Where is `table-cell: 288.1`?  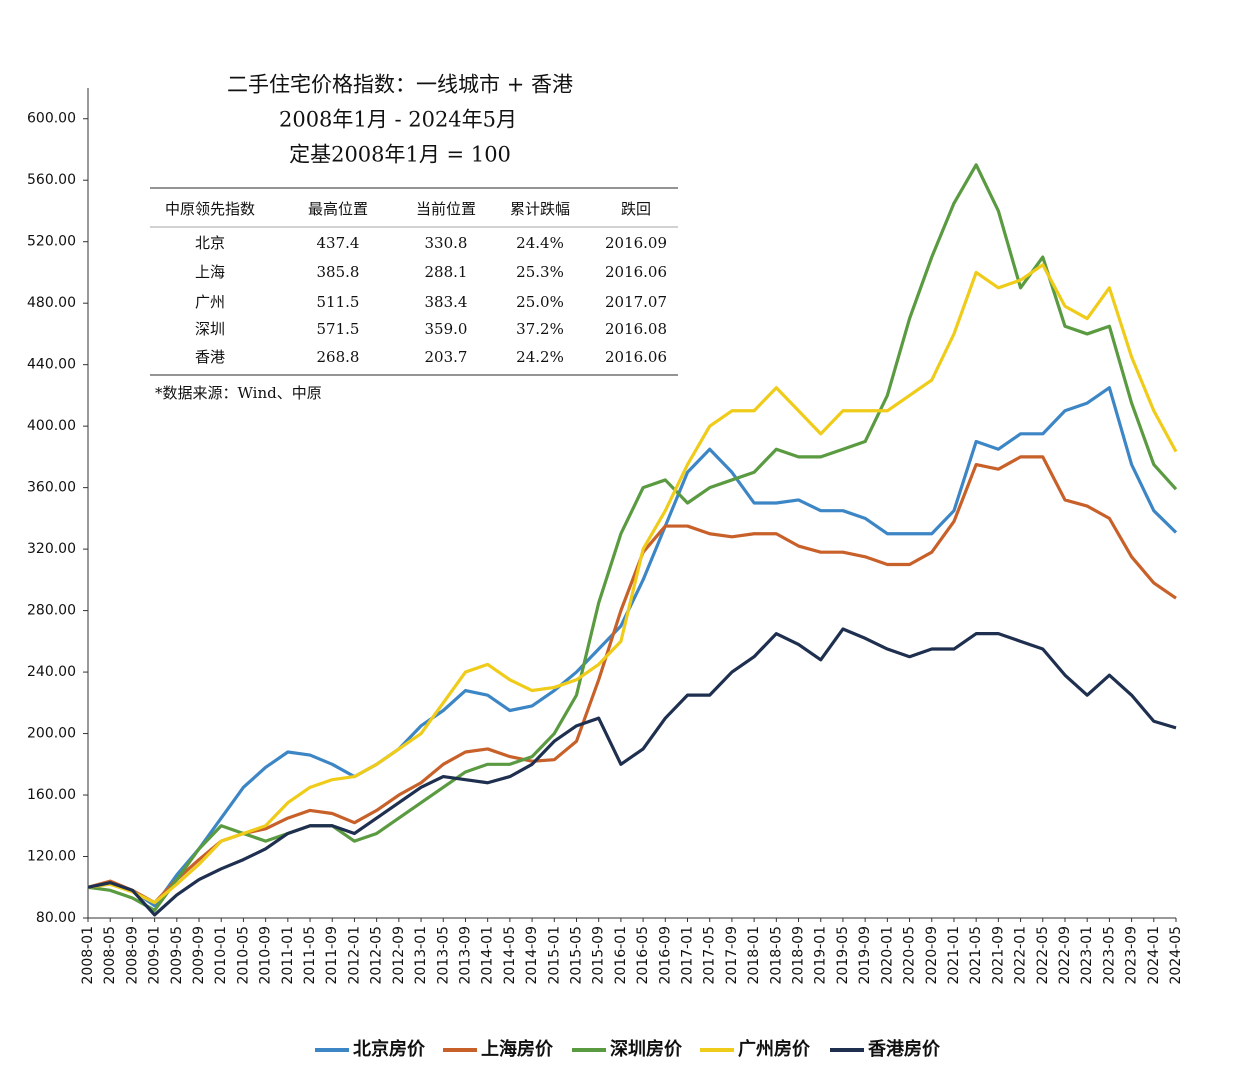
table-cell: 288.1 is located at coordinates (446, 272).